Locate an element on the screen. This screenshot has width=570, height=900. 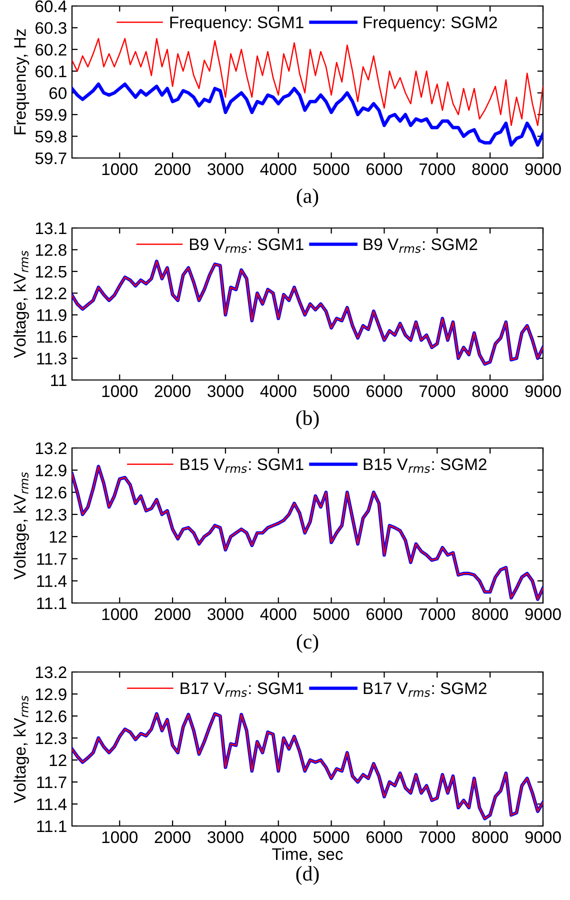
x-axis-title: Time, sec is located at coordinates (307, 855).